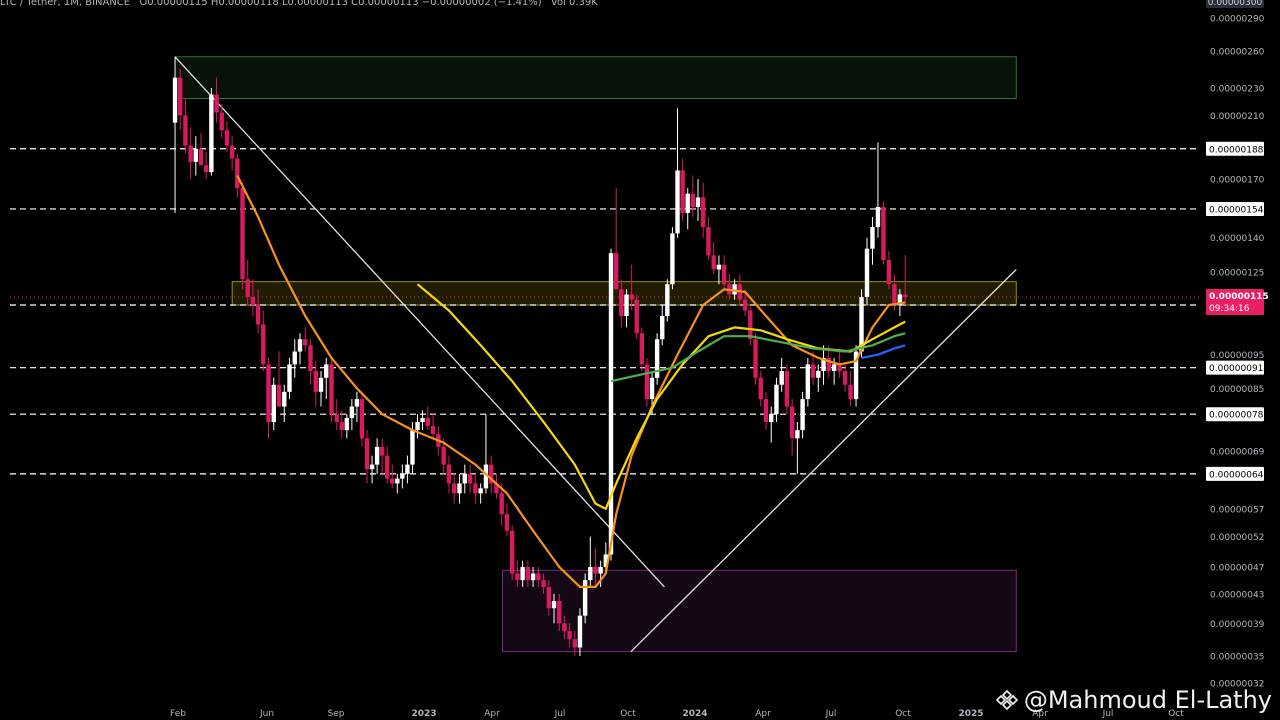 Image resolution: width=1280 pixels, height=720 pixels. What do you see at coordinates (65, 4) in the screenshot?
I see `symbol-label: LTC / Tether, 1M, BINANCE` at bounding box center [65, 4].